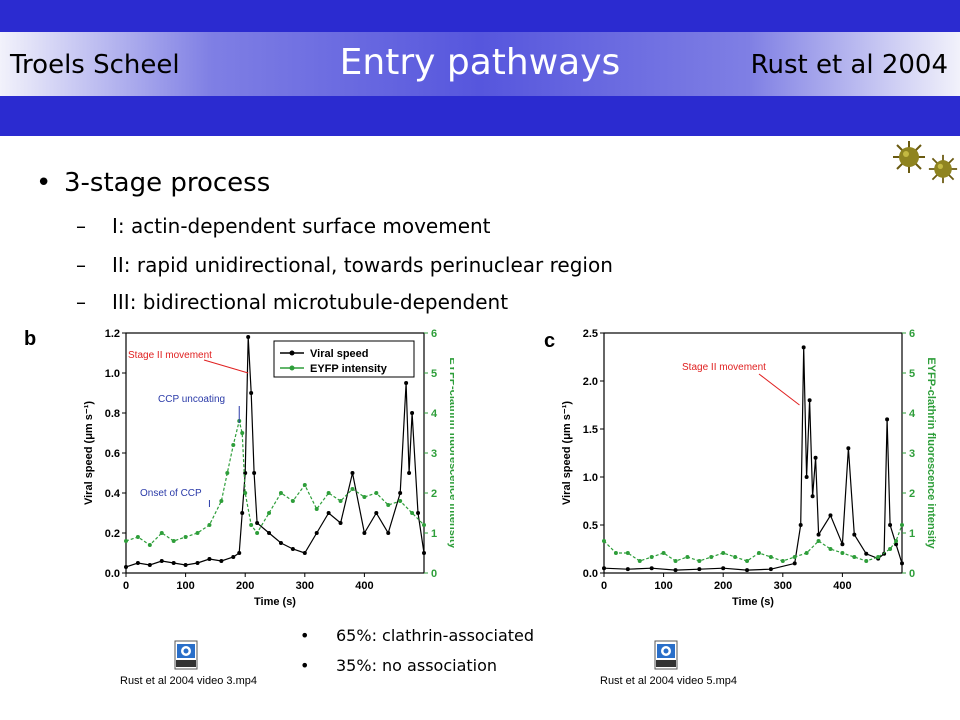 Image resolution: width=960 pixels, height=720 pixels. Describe the element at coordinates (170, 355) in the screenshot. I see `annotation-stage-ii: Stage II movement` at that location.